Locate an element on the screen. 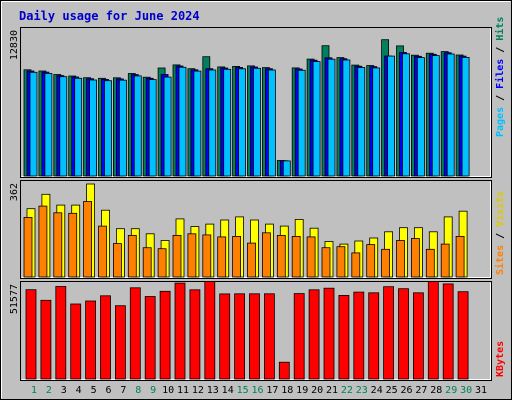 The image size is (512, 400). max-label-visits: 362 is located at coordinates (14, 192).